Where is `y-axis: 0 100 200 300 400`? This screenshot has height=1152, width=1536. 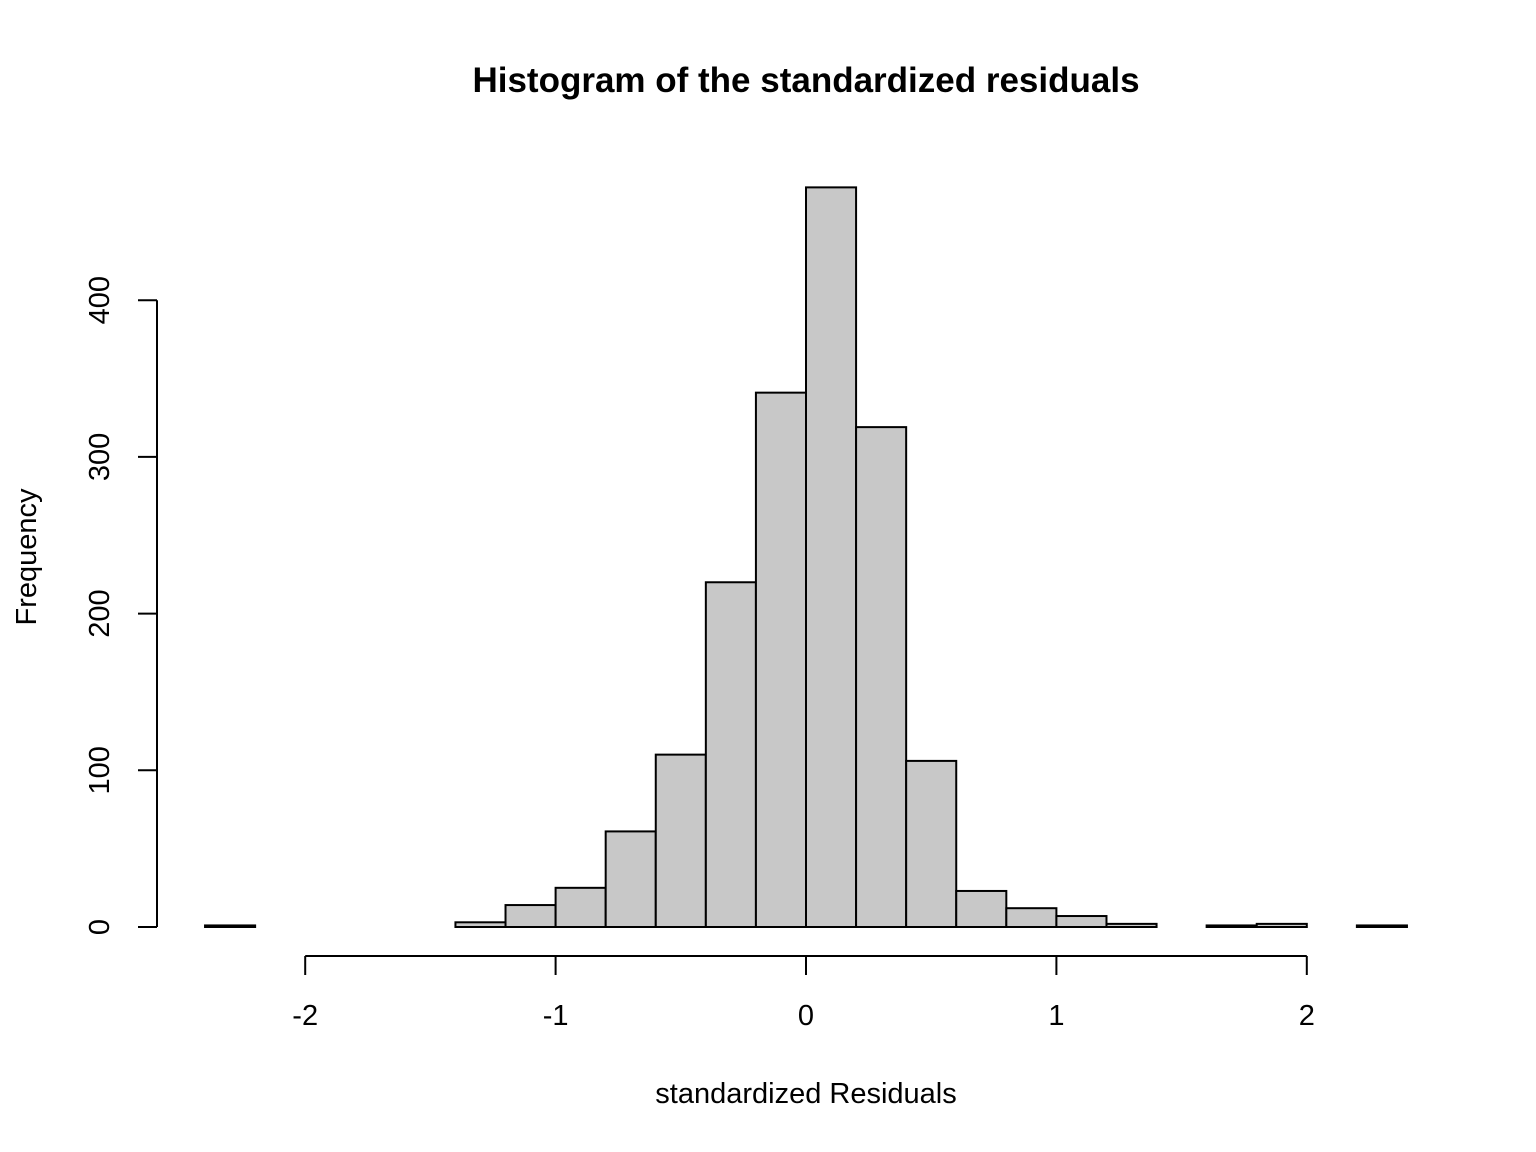
y-axis: 0 100 200 300 400 is located at coordinates (121, 605).